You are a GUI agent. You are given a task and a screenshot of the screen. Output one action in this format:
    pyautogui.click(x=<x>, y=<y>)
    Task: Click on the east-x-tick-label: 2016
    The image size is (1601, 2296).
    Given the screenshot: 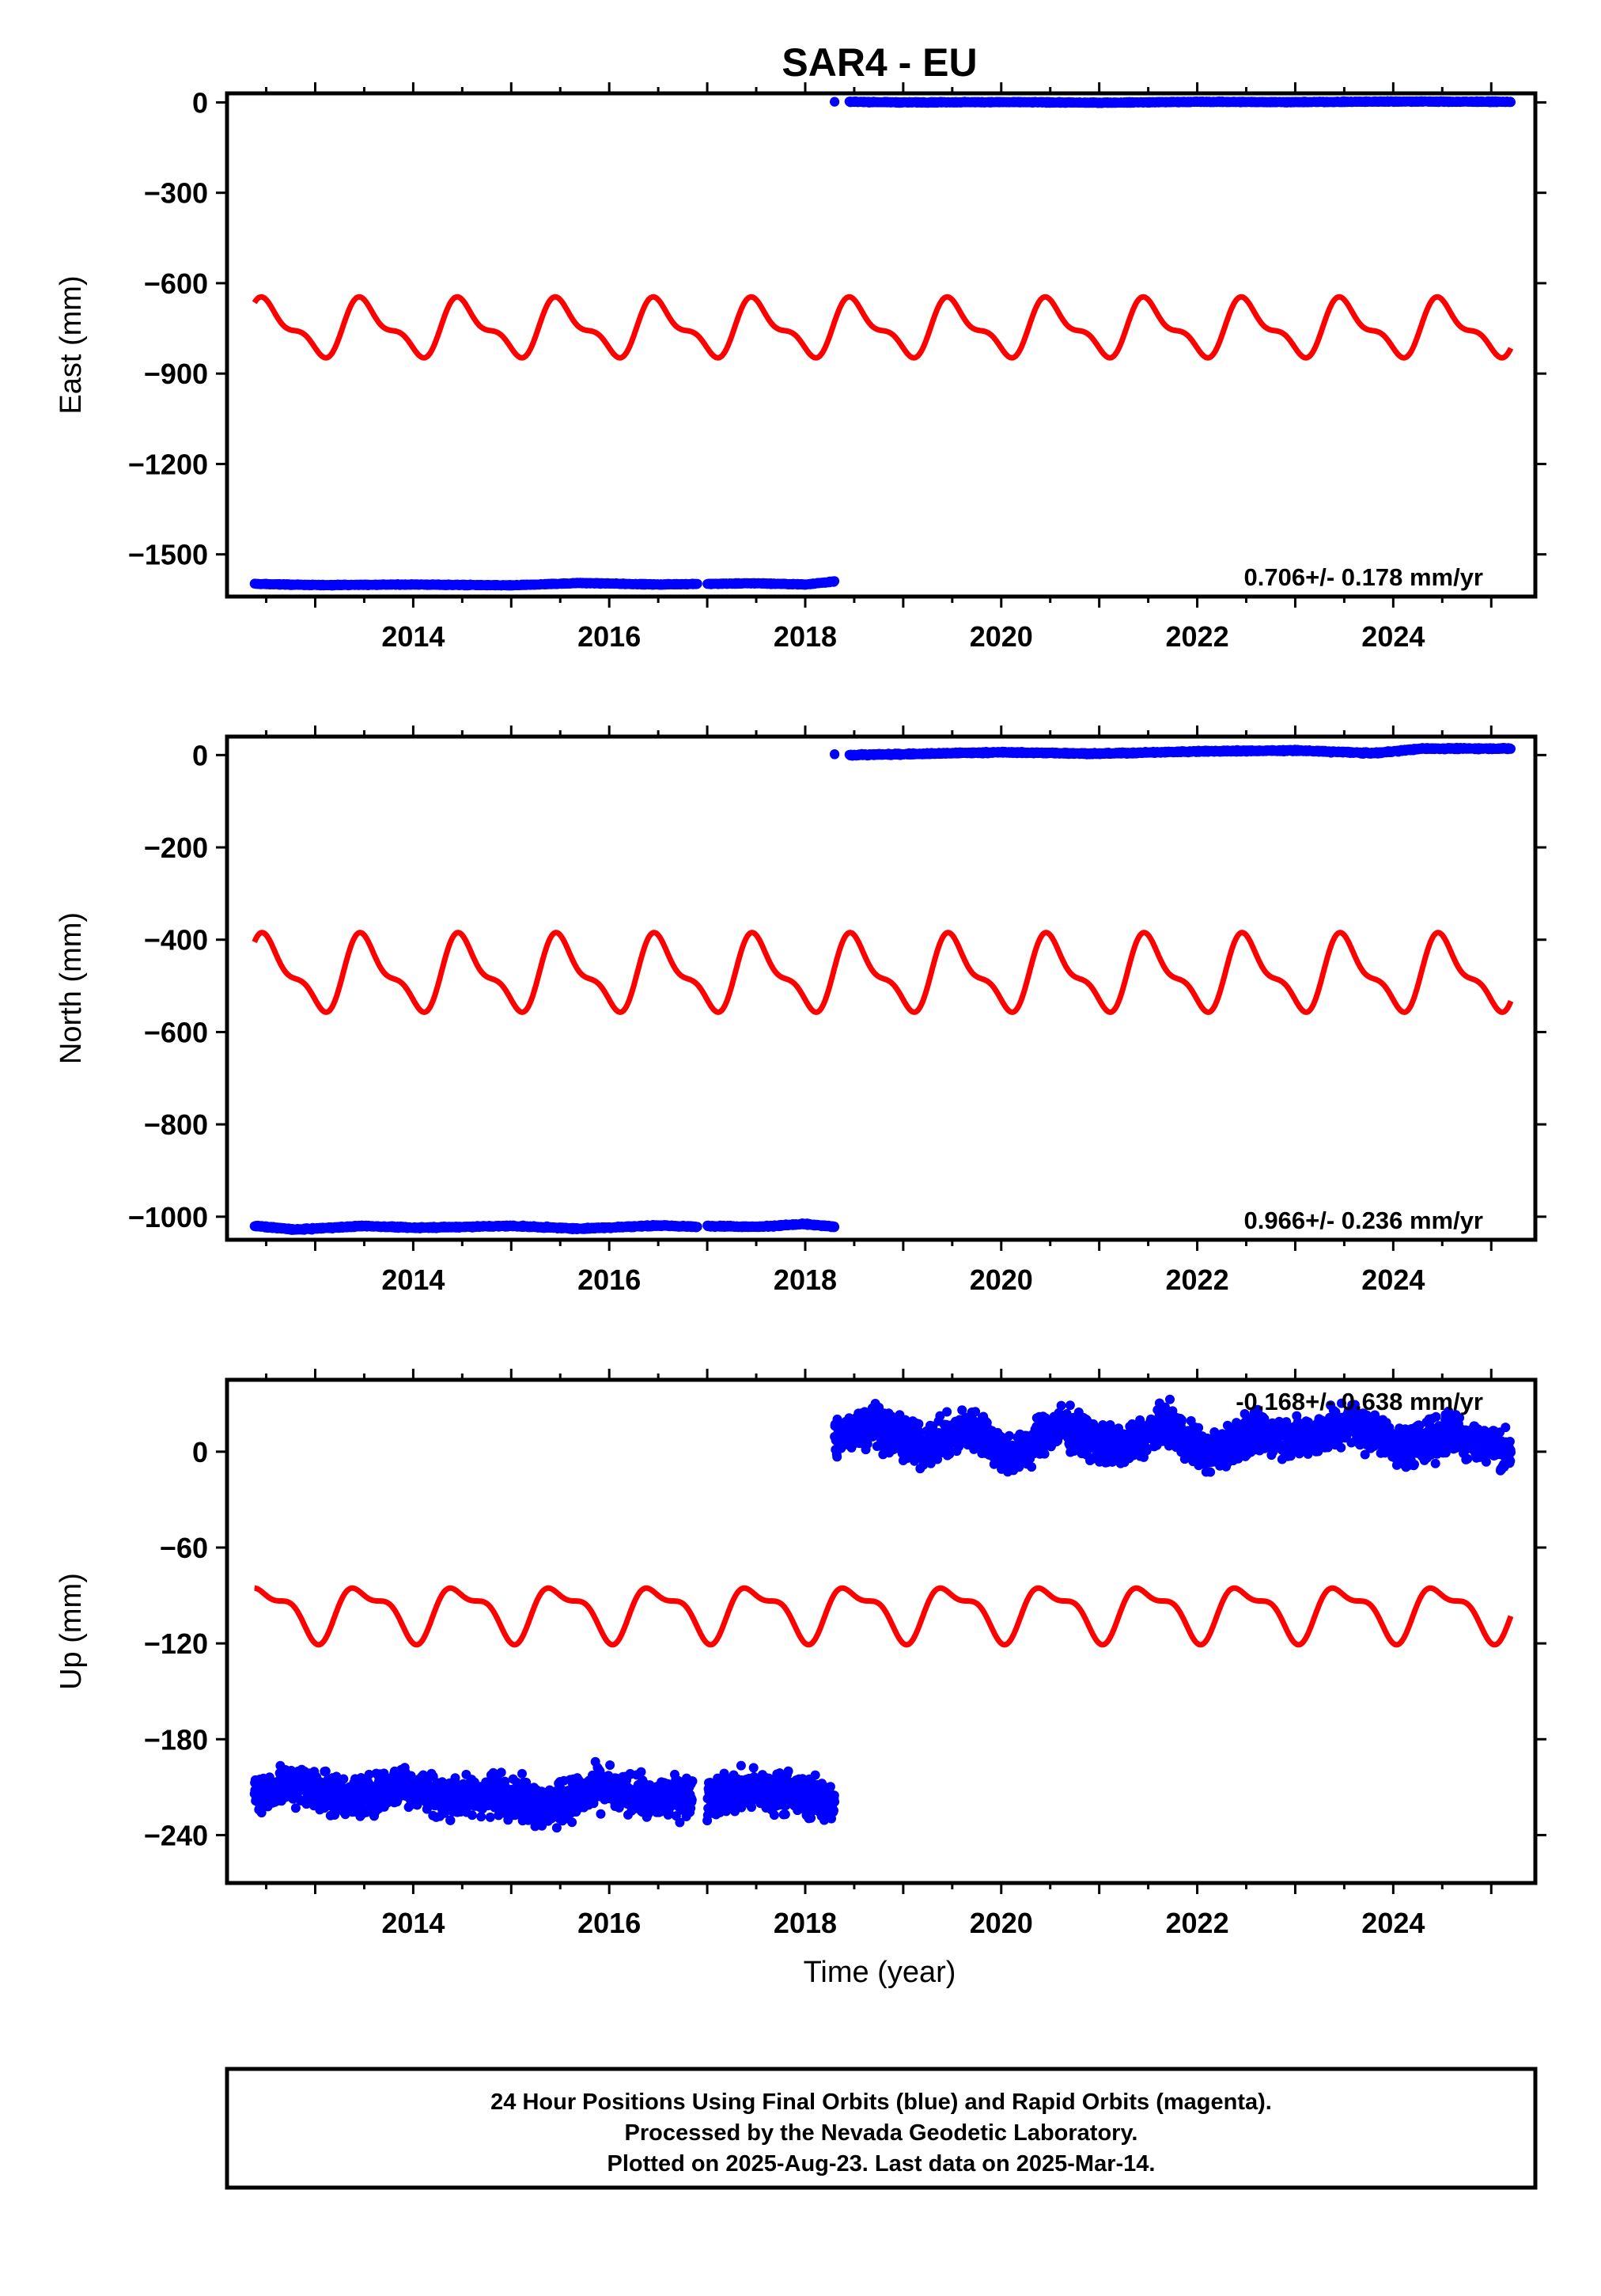 What is the action you would take?
    pyautogui.click(x=609, y=636)
    